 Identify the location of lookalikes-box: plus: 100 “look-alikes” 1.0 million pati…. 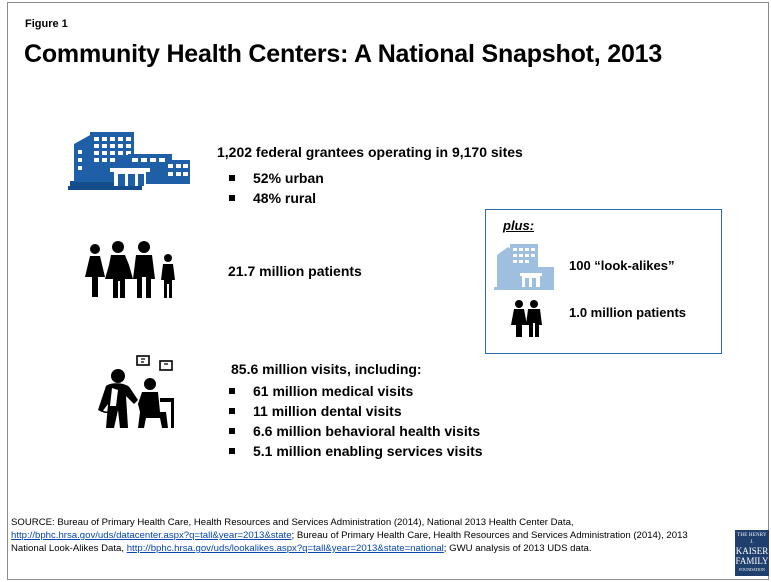
(603, 281).